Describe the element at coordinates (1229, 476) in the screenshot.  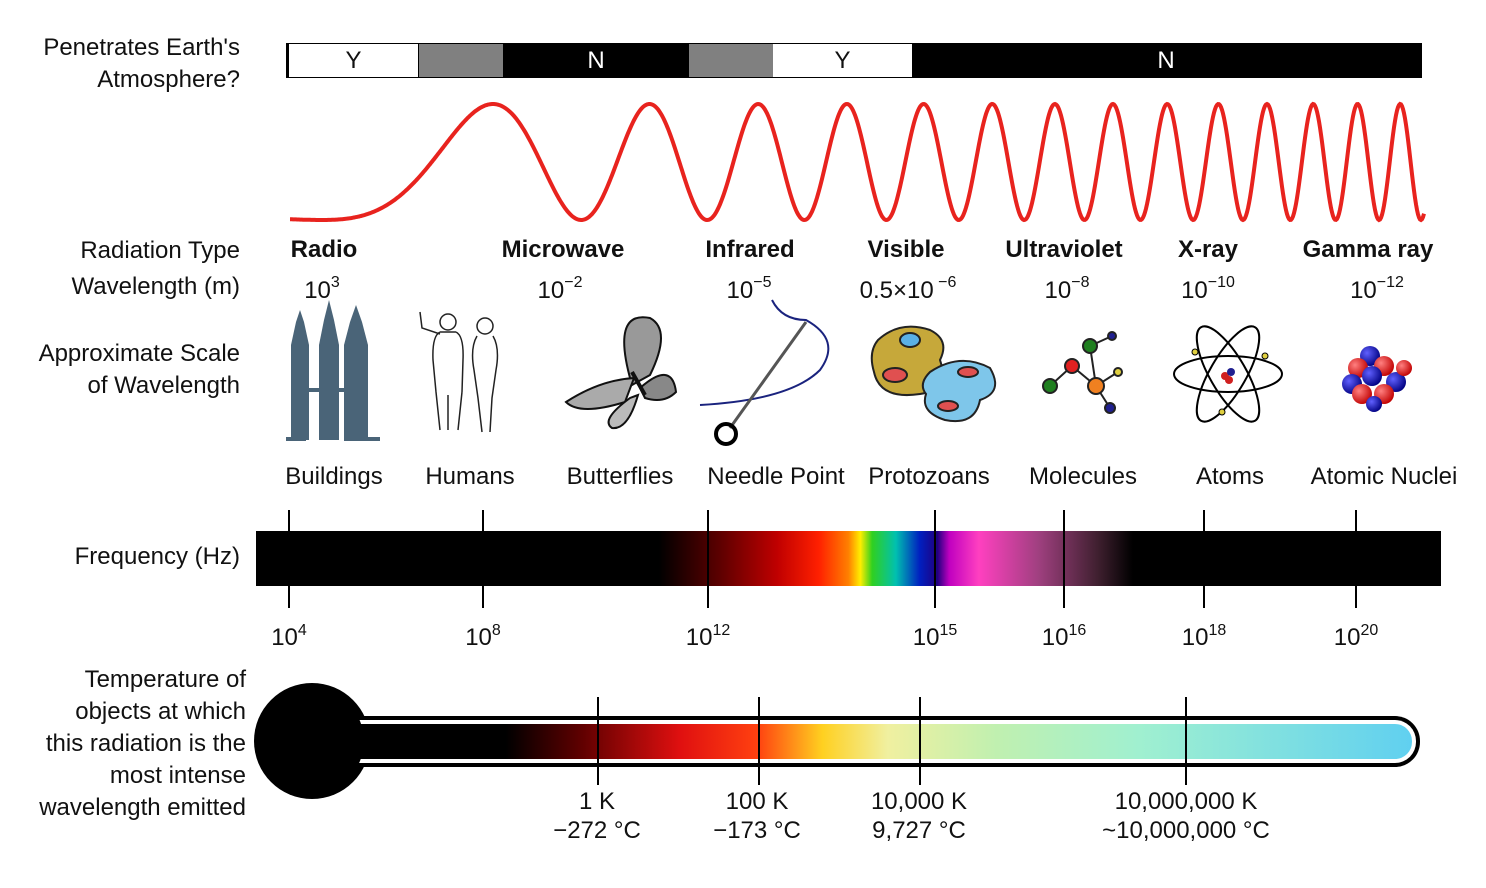
I see `scale-item-label: Atoms` at that location.